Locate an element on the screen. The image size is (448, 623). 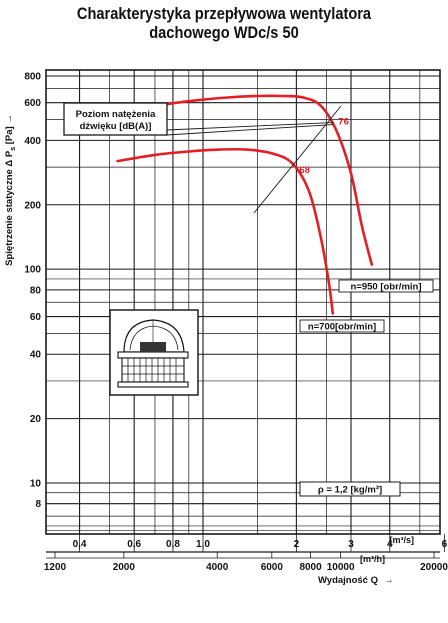
chart-title-line-1: Charakterystyka przepływowa wentylatora is located at coordinates (224, 13).